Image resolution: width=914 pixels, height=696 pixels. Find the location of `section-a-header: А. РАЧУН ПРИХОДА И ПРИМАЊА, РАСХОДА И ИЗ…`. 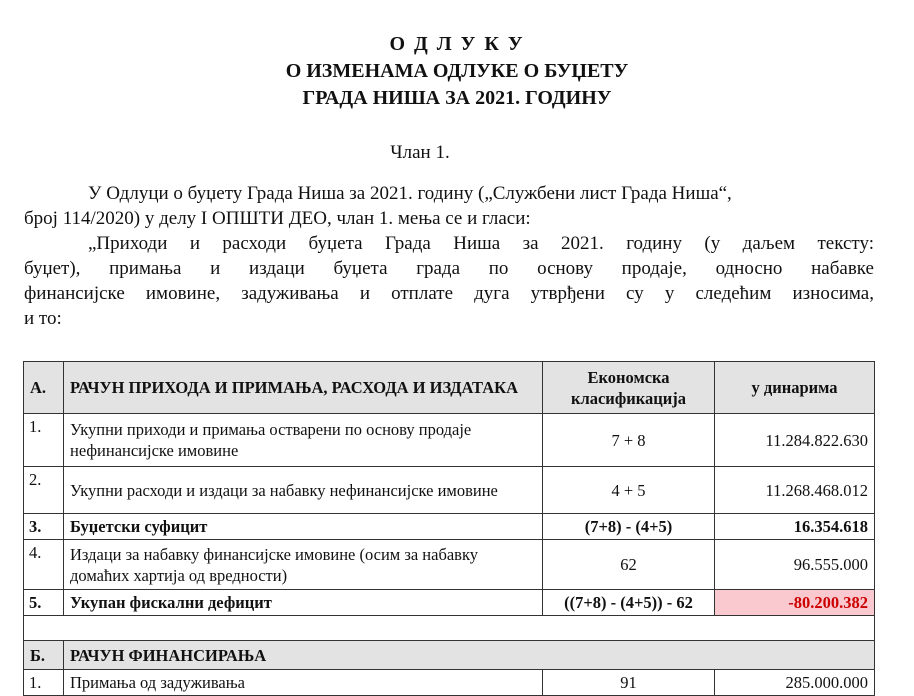

section-a-header: А. РАЧУН ПРИХОДА И ПРИМАЊА, РАСХОДА И ИЗ… is located at coordinates (449, 387).